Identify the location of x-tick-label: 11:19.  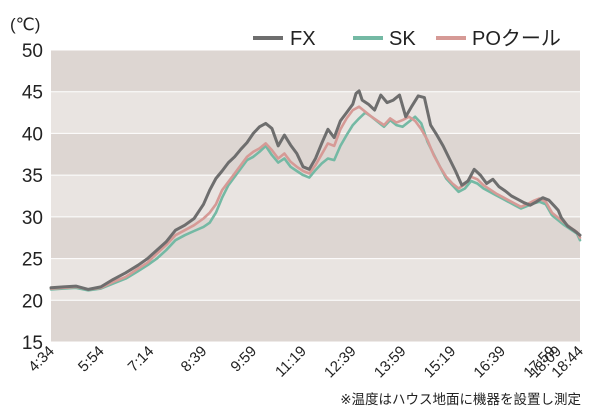
(291, 362).